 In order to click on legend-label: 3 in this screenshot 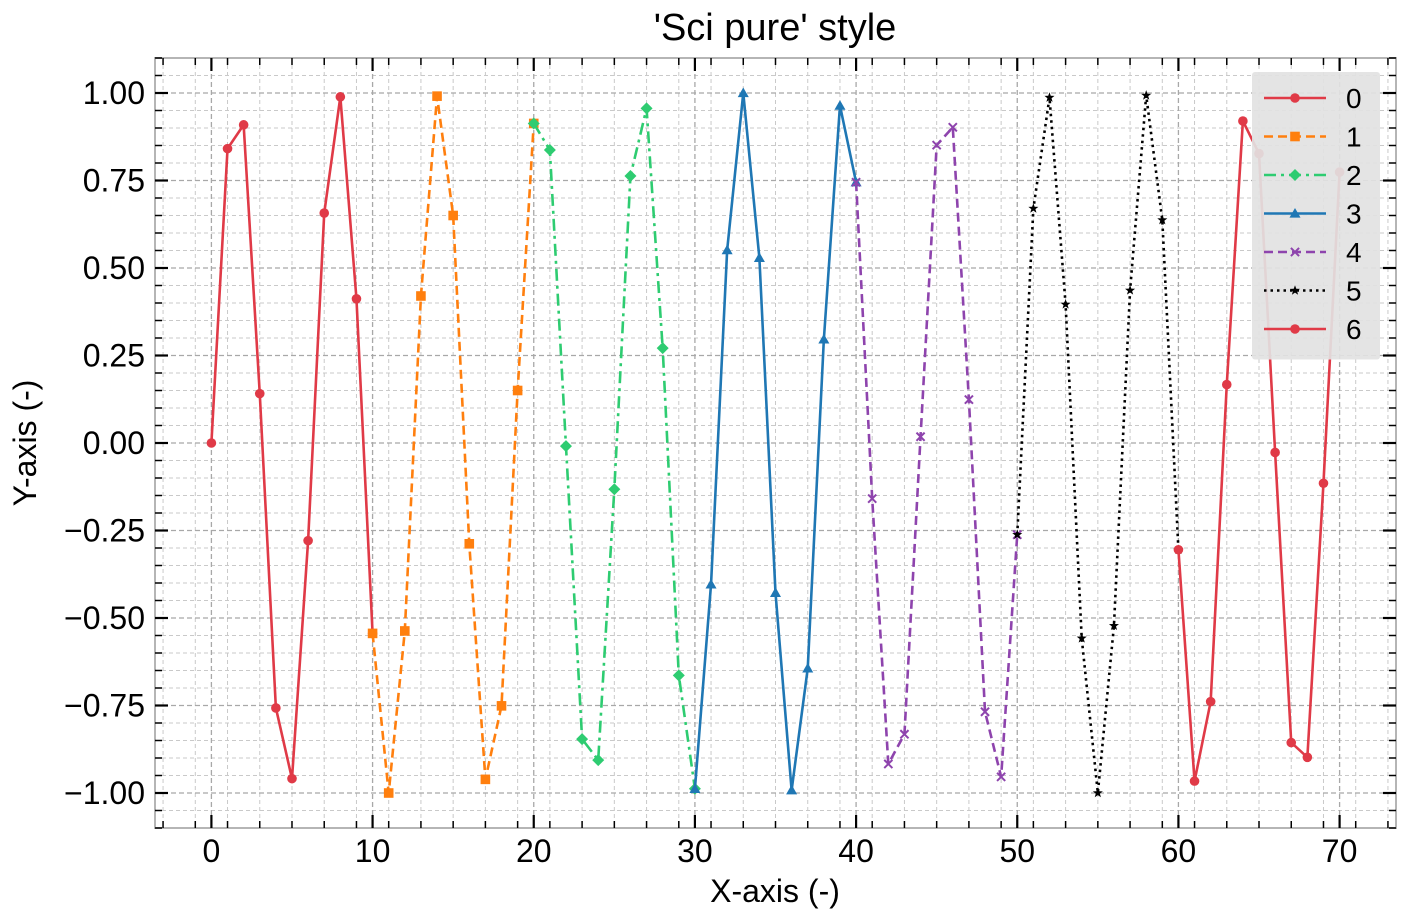, I will do `click(1354, 214)`.